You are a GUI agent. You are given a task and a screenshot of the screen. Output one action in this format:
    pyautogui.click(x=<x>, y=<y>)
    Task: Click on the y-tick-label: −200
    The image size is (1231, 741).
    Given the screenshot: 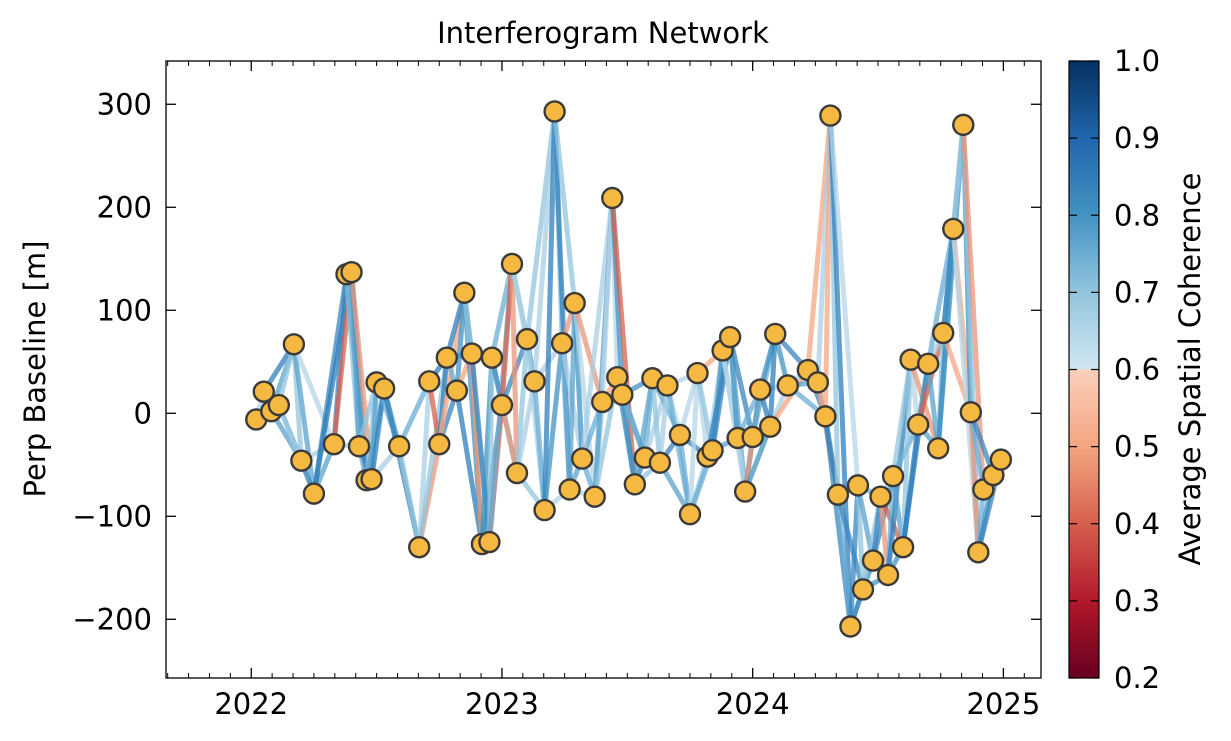 What is the action you would take?
    pyautogui.click(x=112, y=619)
    